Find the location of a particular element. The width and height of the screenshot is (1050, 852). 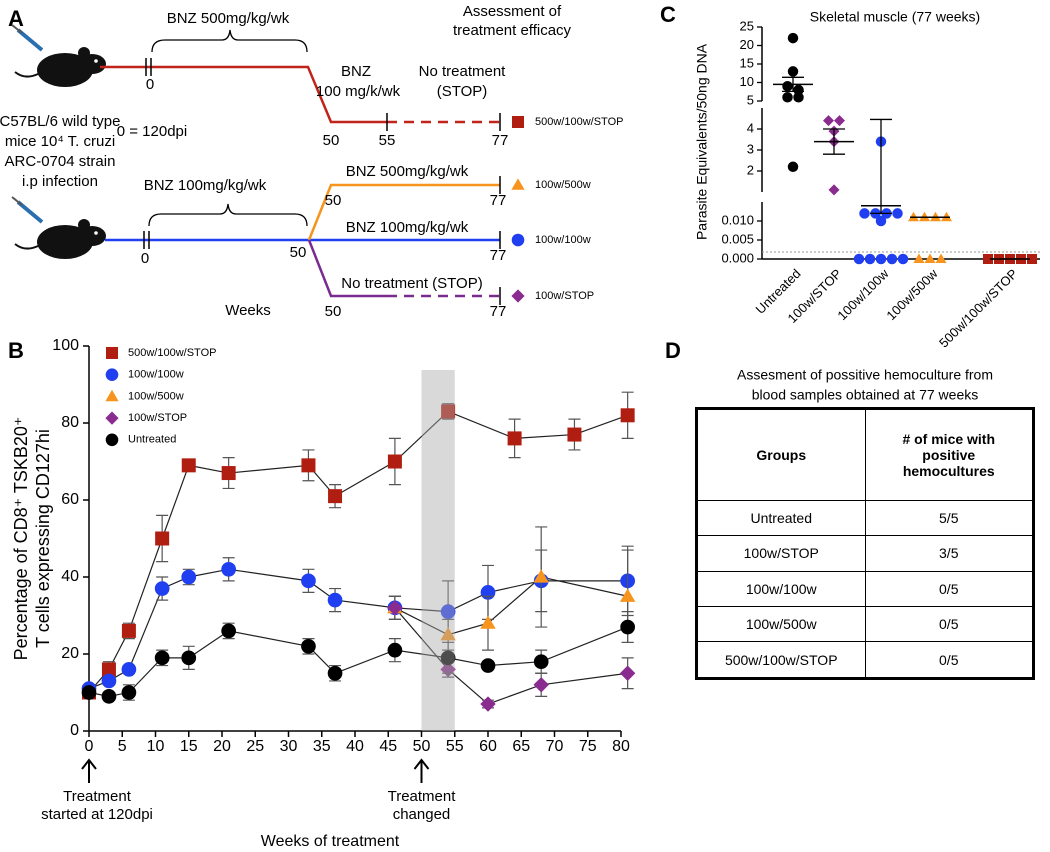

x-tick-label: 10 is located at coordinates (156, 746).